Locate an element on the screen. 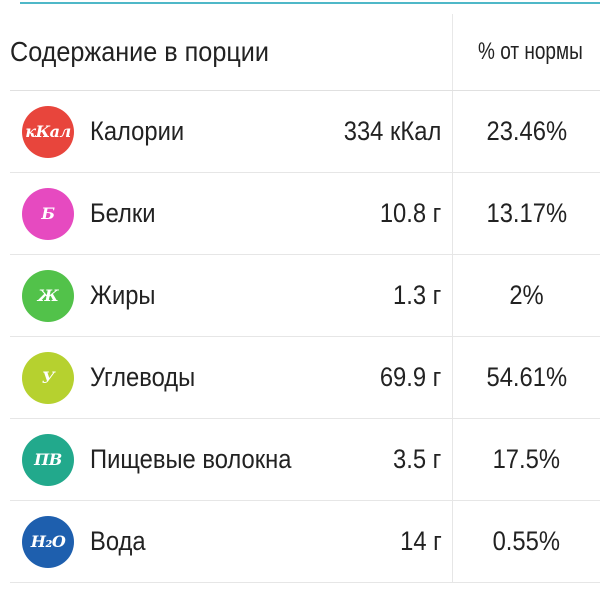  calories-badge-icon: кКал is located at coordinates (48, 131).